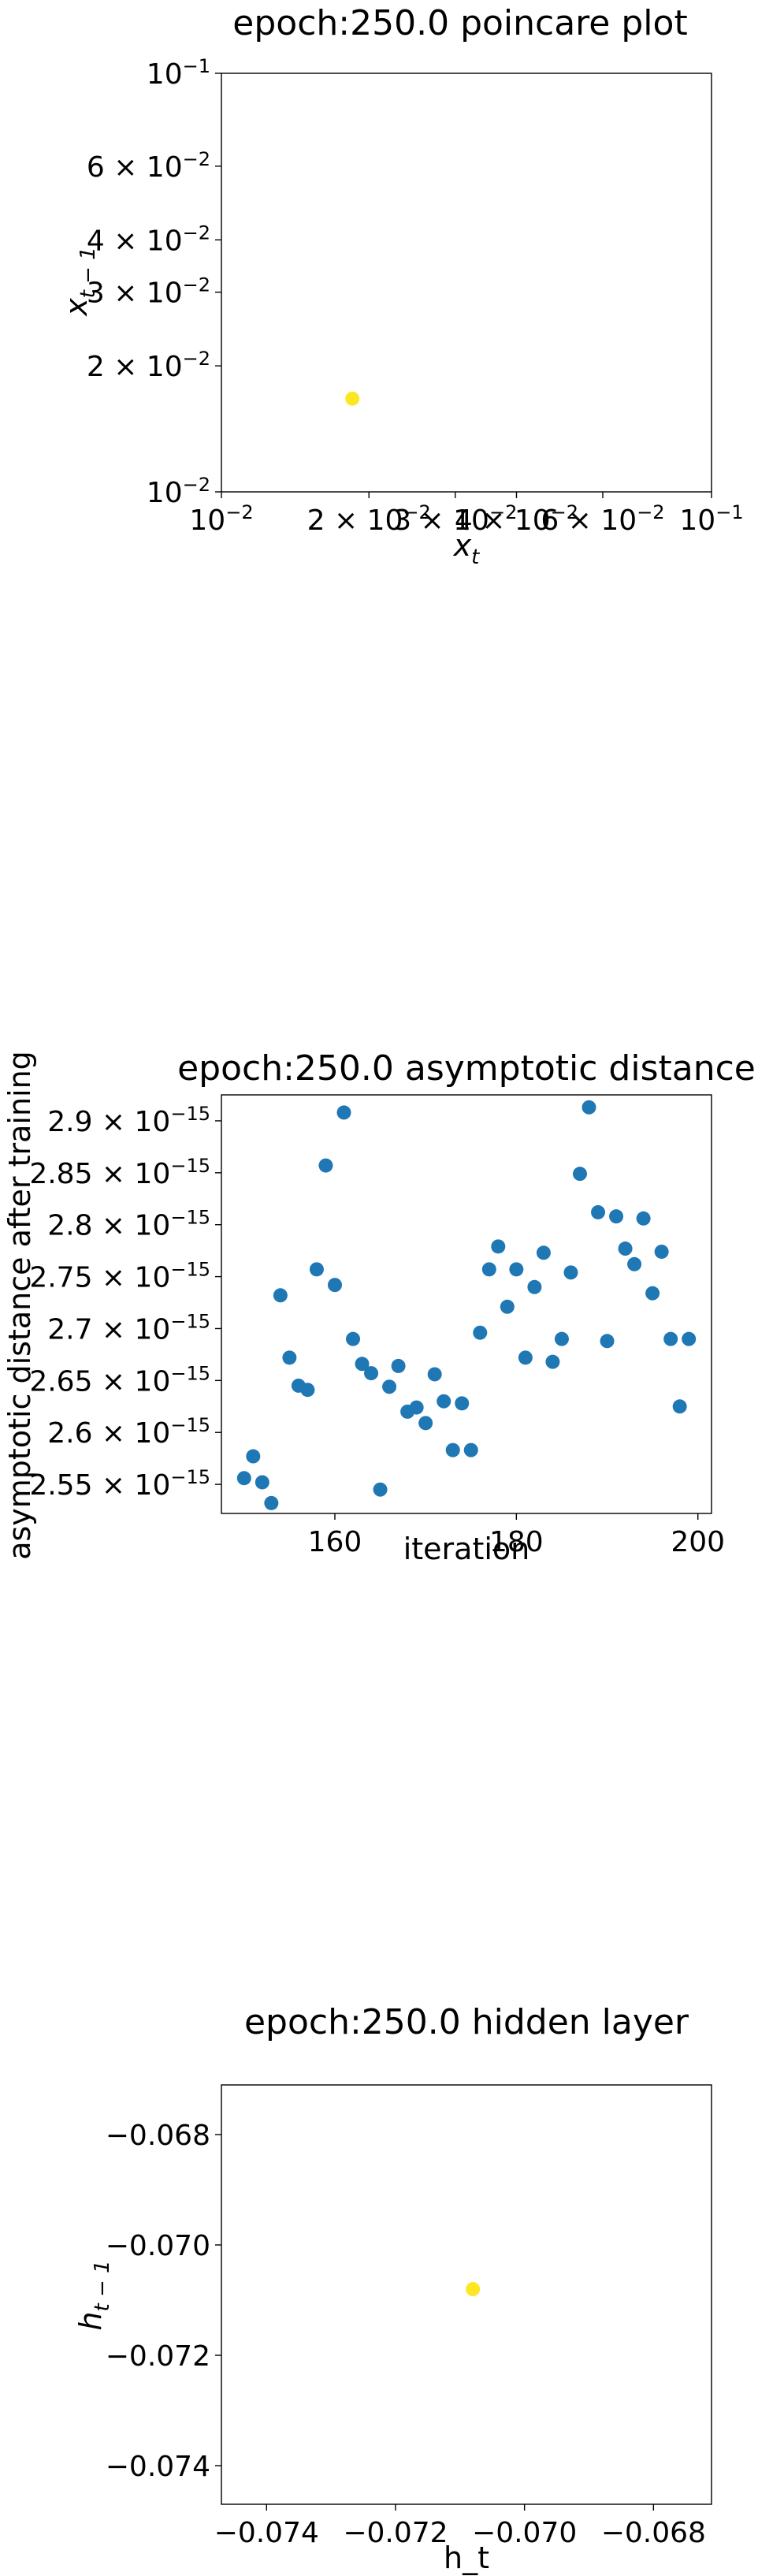  Describe the element at coordinates (467, 2558) in the screenshot. I see `hidden-layer-xlabel: h_t` at that location.